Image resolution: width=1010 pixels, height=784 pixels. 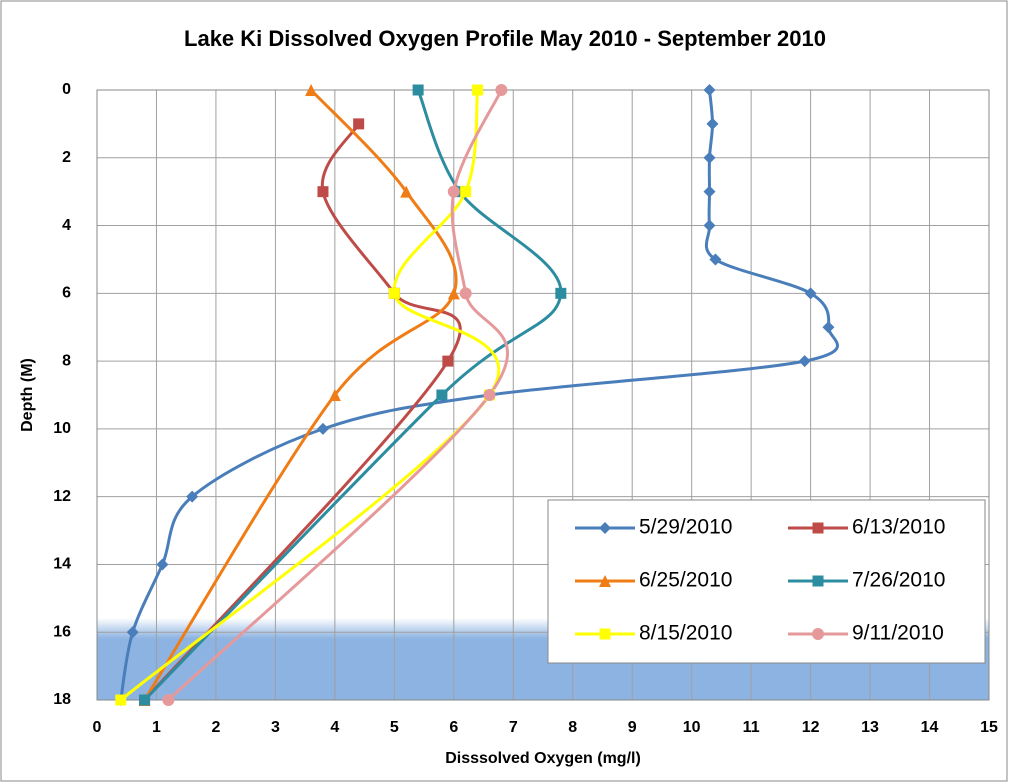 What do you see at coordinates (62, 564) in the screenshot?
I see `y-tick-label: 14` at bounding box center [62, 564].